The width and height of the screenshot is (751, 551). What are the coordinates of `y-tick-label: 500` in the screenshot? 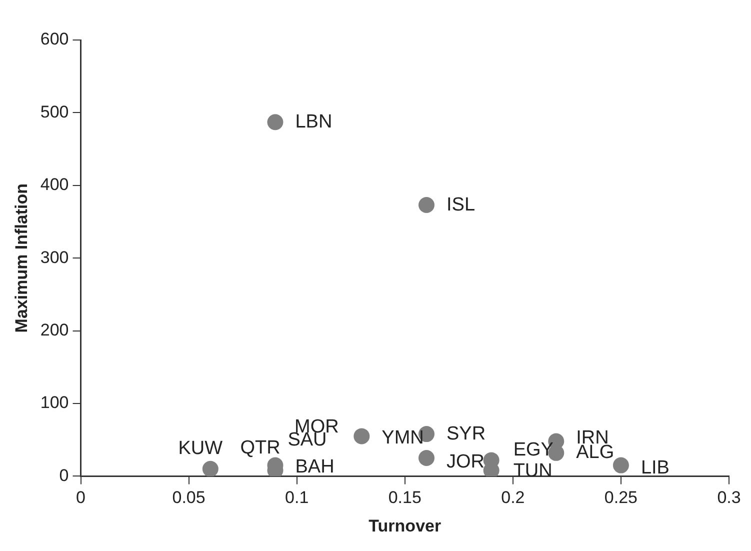 It's located at (54, 112).